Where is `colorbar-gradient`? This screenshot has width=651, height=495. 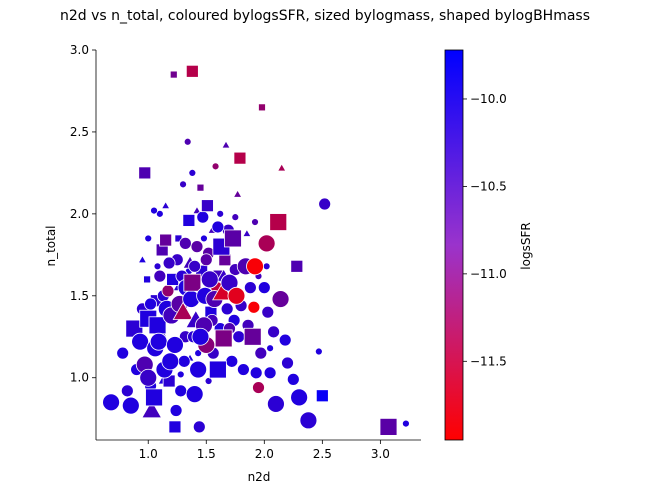
colorbar-gradient is located at coordinates (454, 245).